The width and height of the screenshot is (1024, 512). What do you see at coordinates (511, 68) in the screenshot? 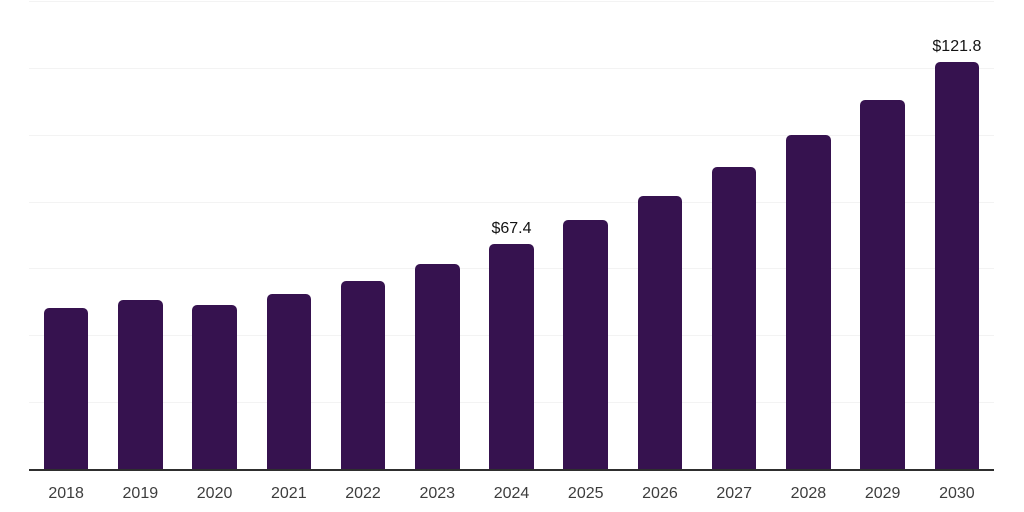
I see `gridline-y120` at bounding box center [511, 68].